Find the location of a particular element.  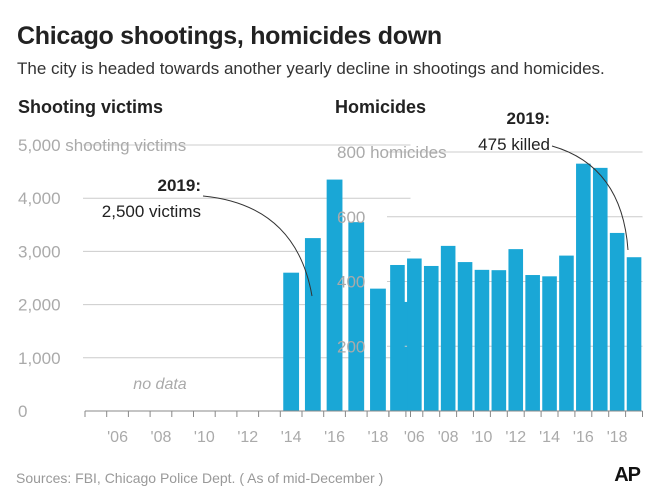

homicide-y-tick-label: 600 is located at coordinates (351, 217).